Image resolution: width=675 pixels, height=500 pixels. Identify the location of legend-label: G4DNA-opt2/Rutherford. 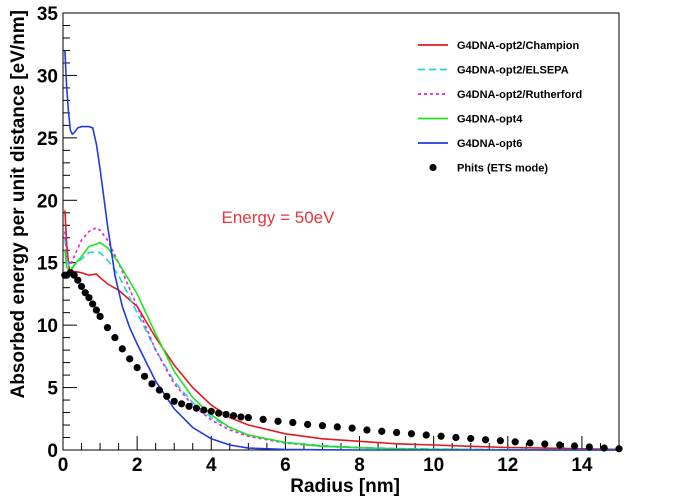
(519, 95).